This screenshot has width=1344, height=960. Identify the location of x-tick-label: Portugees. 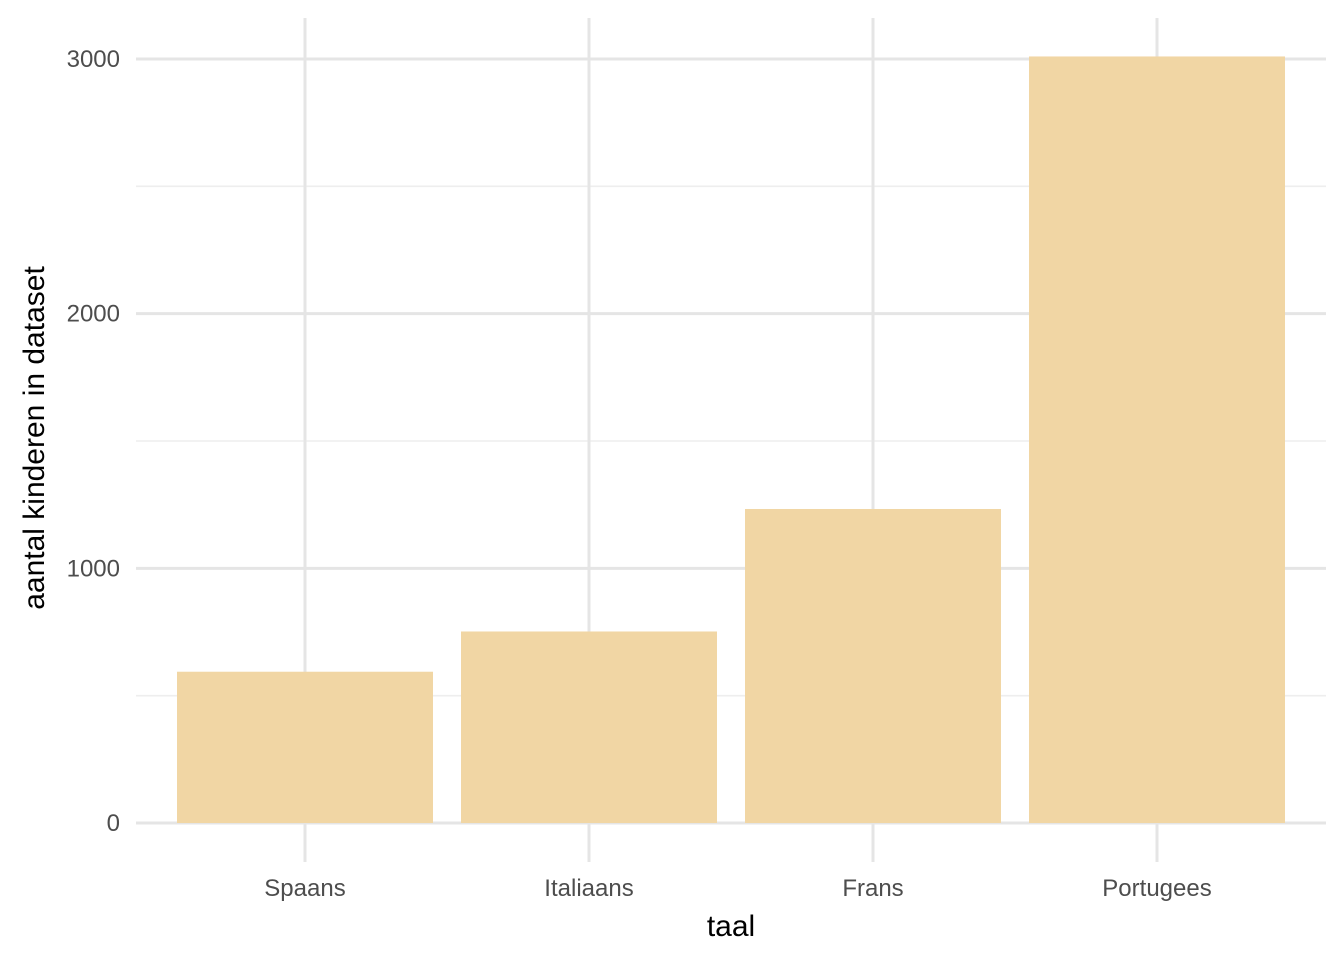
(1156, 888).